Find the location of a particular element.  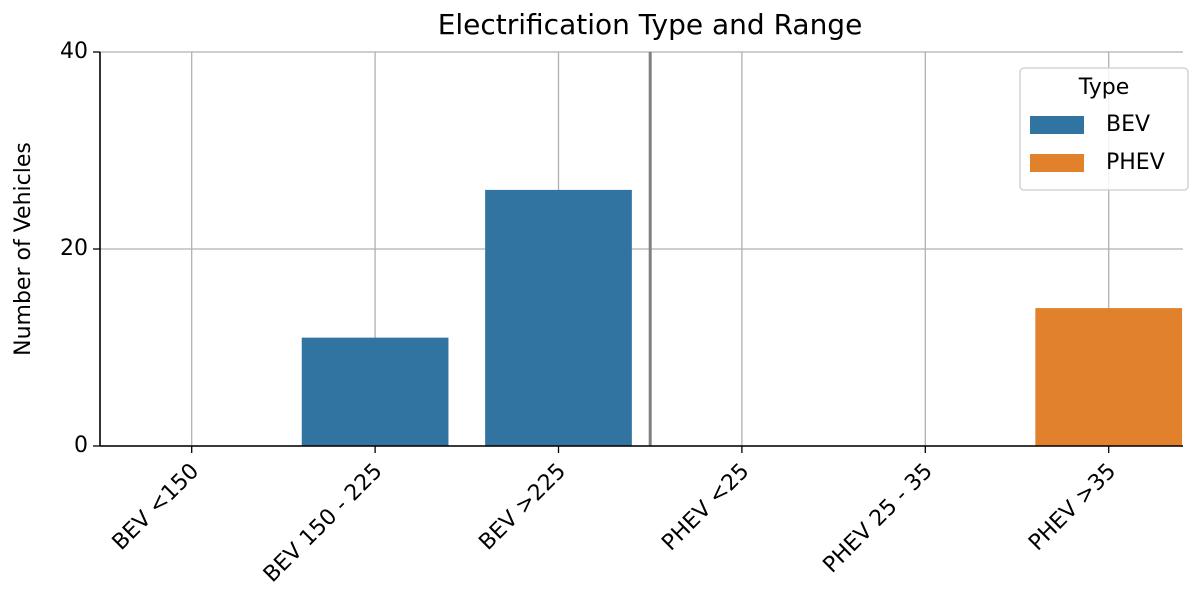

x-tick-label: PHEV >35 is located at coordinates (1072, 507).